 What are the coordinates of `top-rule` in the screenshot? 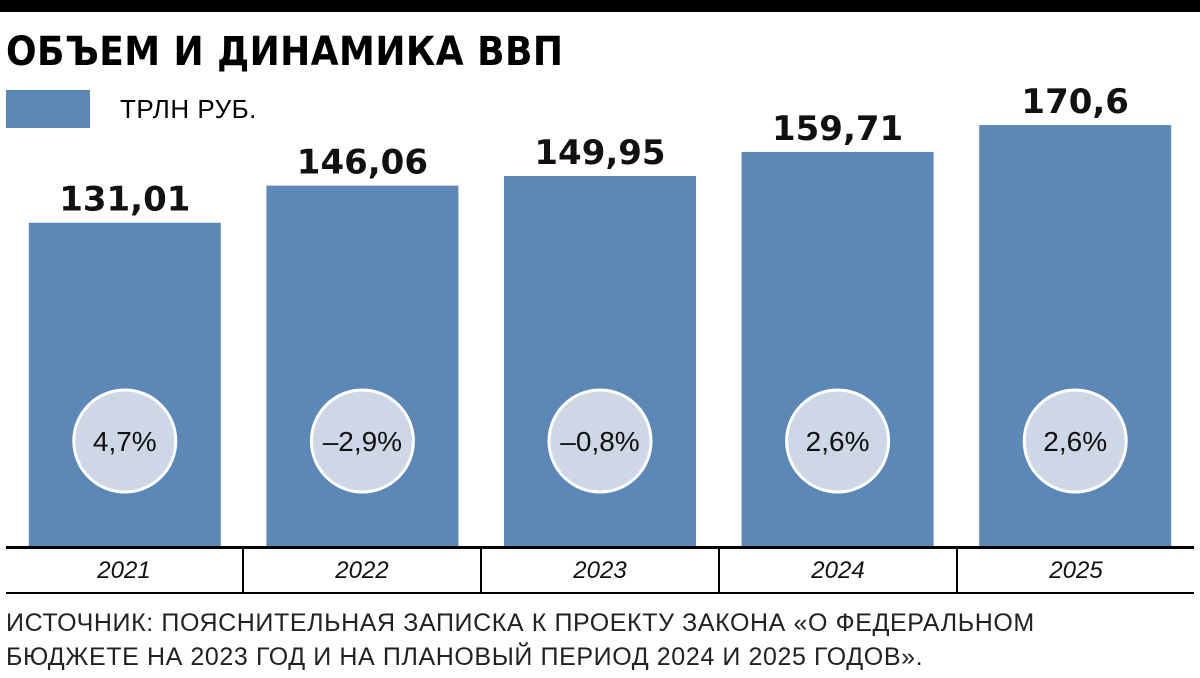 It's located at (600, 6).